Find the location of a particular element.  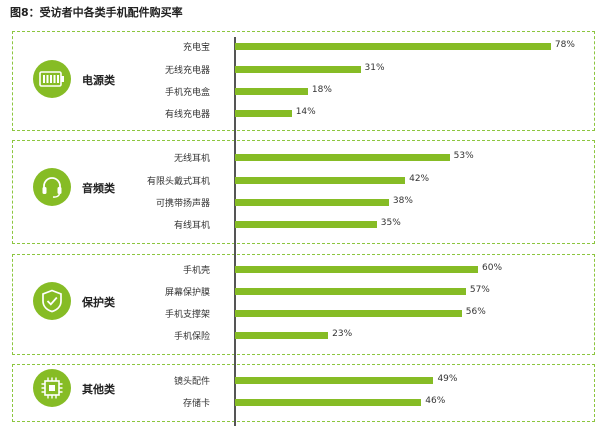

value-label: 49% is located at coordinates (447, 379).